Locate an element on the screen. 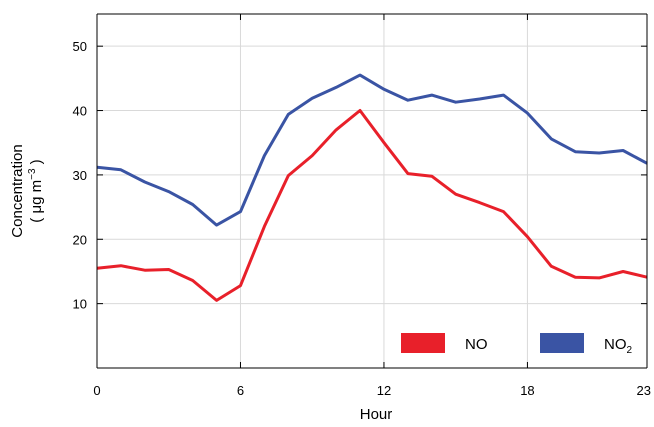  y-axis-unit: ( μg m−3 ) is located at coordinates (36, 190).